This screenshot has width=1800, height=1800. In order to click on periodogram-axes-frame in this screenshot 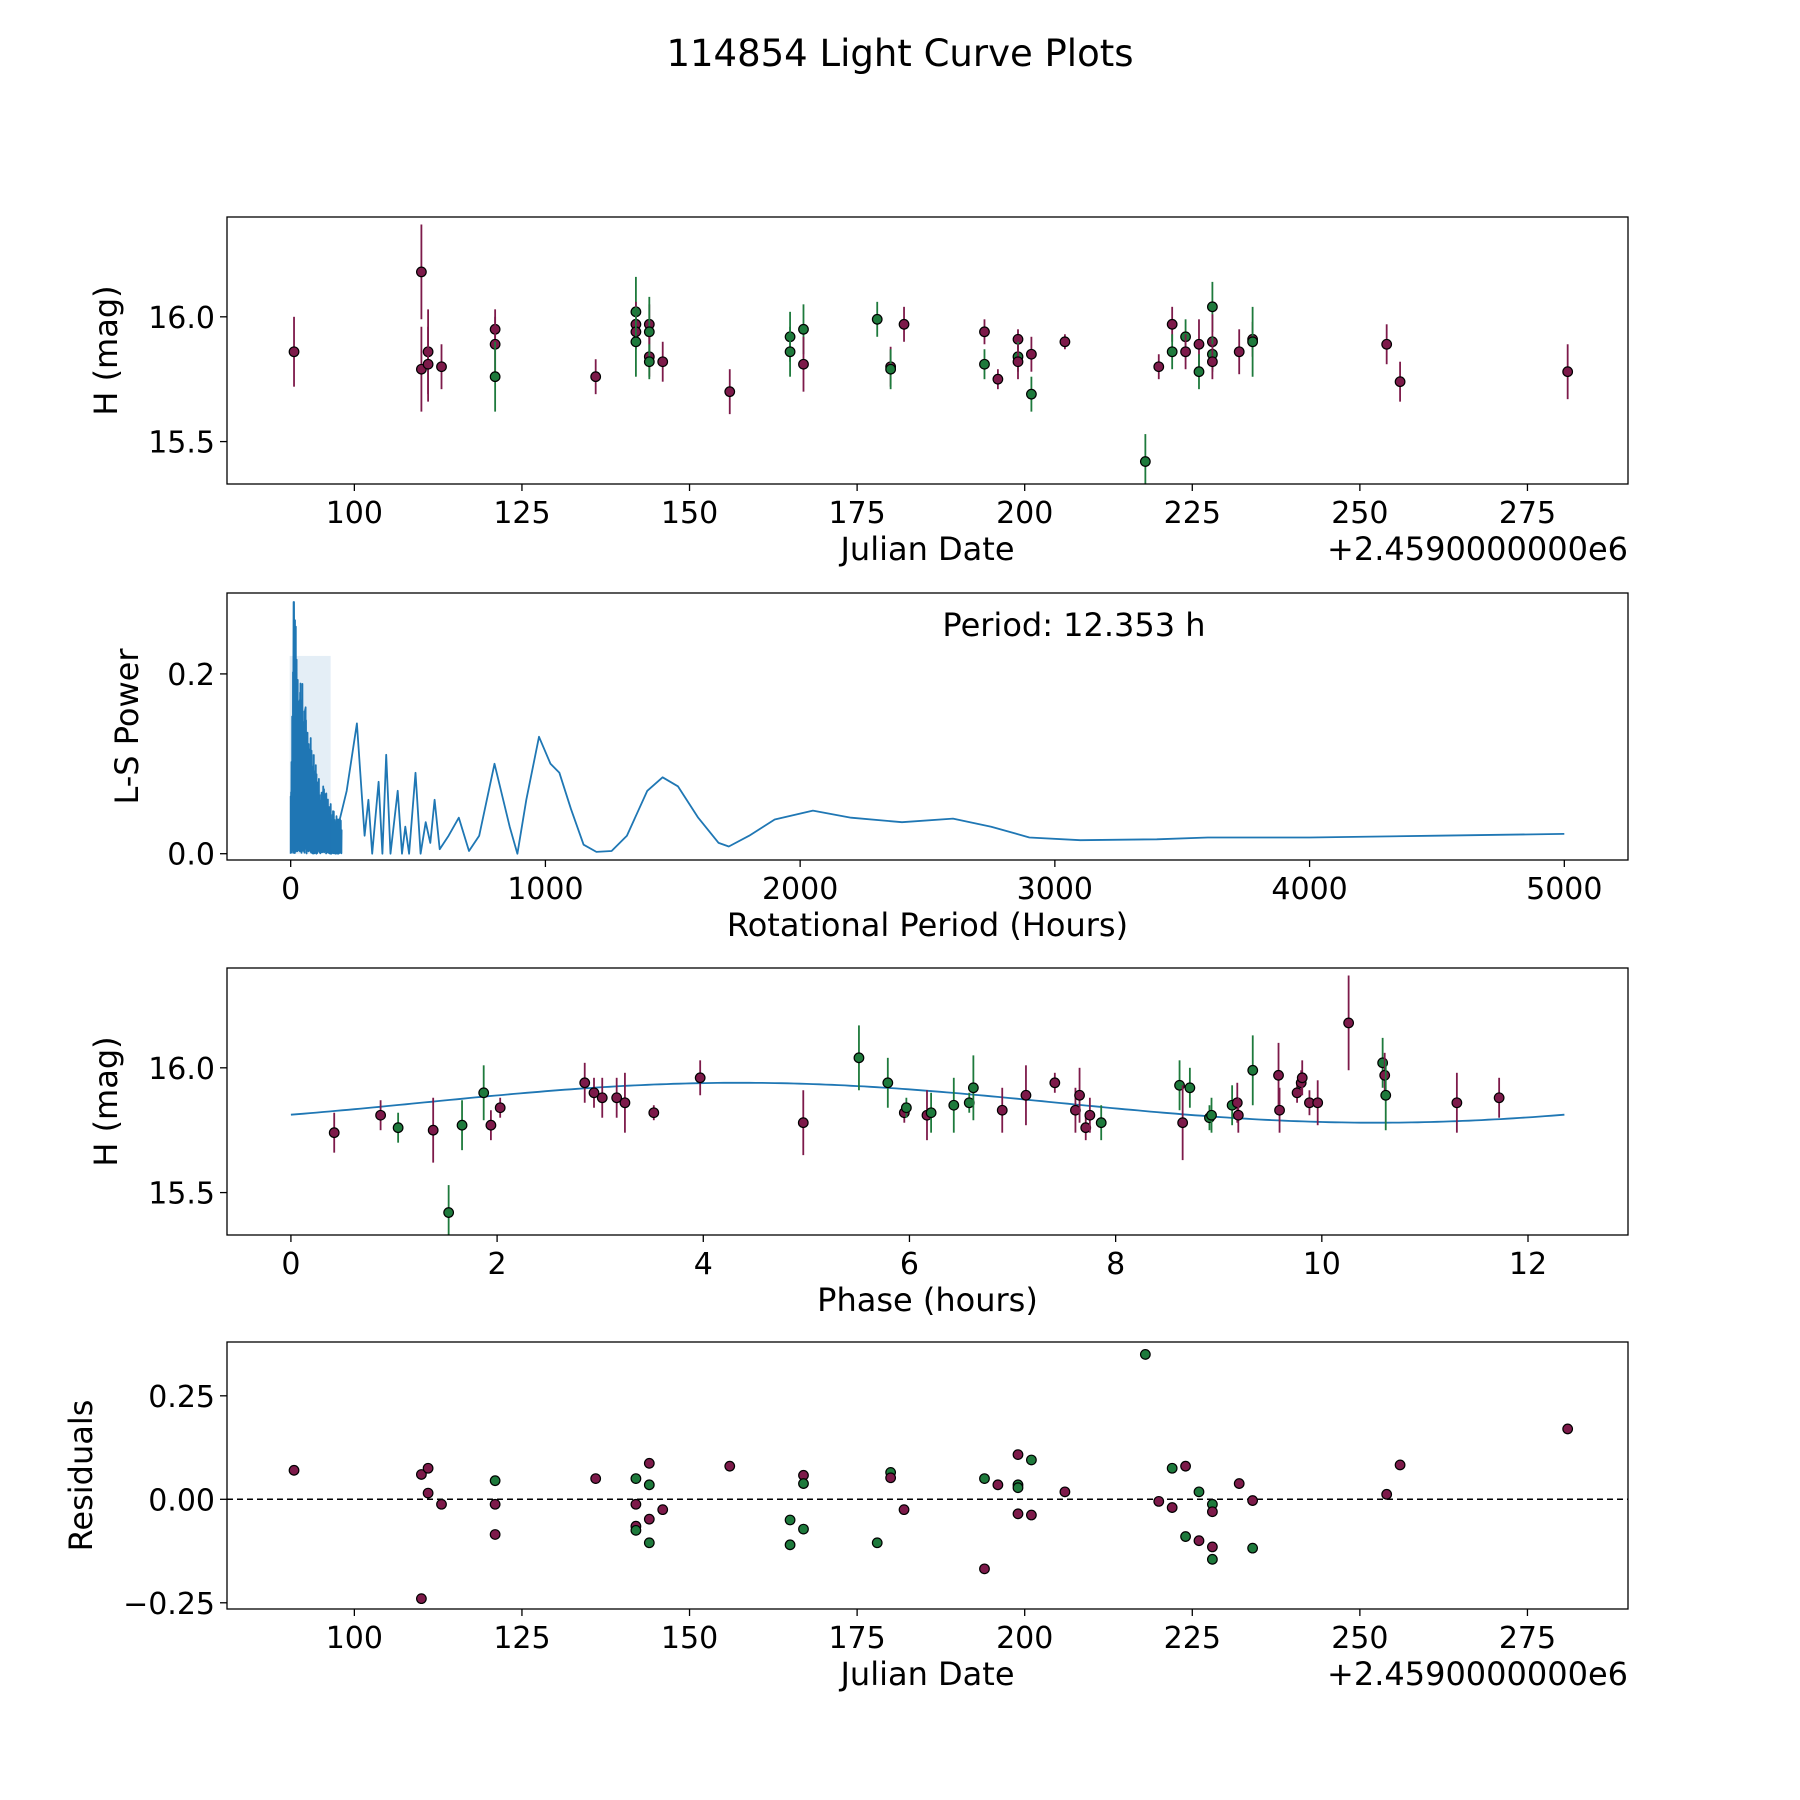, I will do `click(927, 726)`.